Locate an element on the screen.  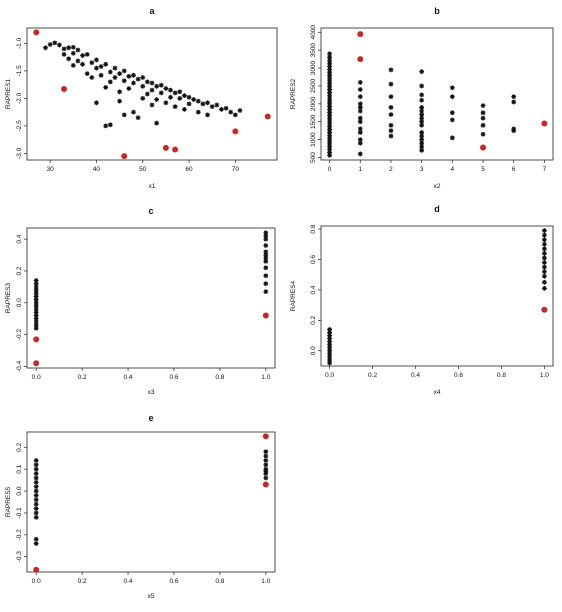
y-tick-label: 0.6 is located at coordinates (313, 259).